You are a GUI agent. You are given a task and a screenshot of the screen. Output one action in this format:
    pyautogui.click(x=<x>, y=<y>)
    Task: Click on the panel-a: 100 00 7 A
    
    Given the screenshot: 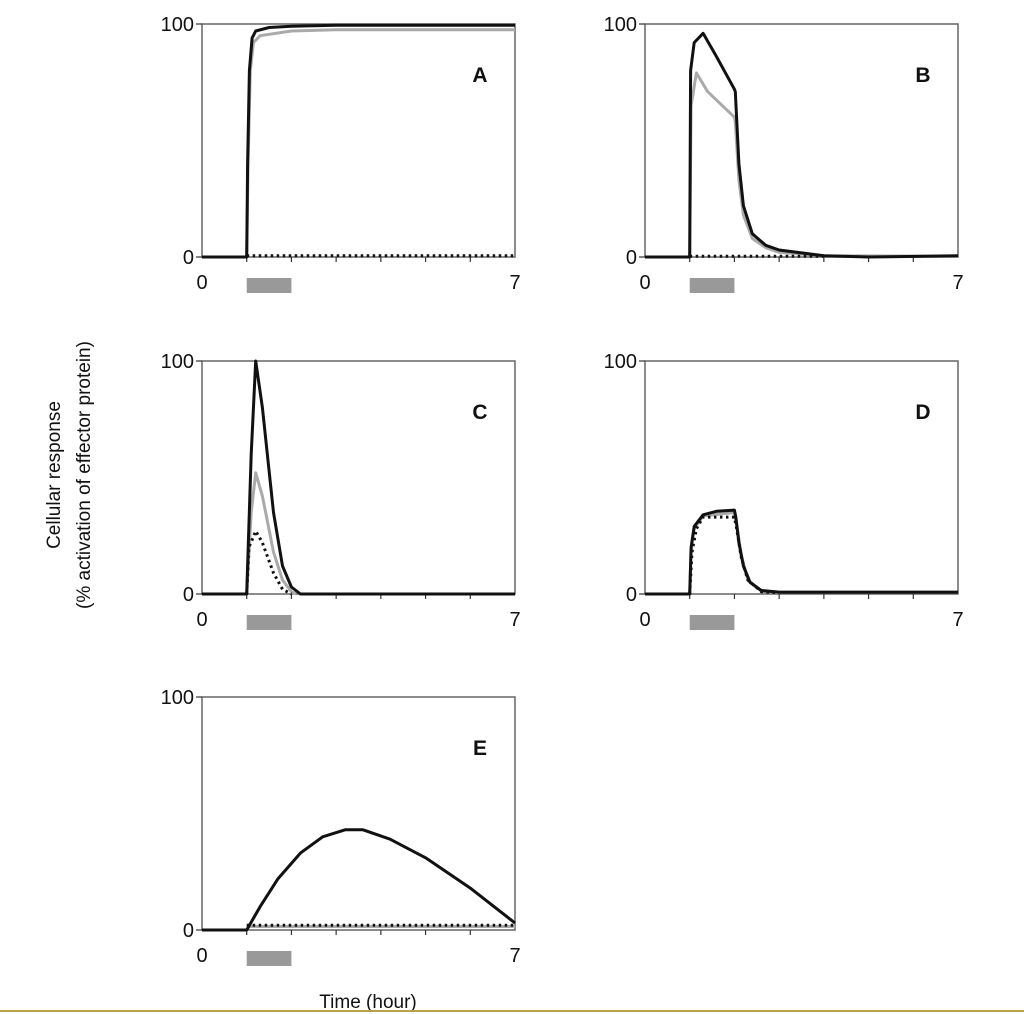 What is the action you would take?
    pyautogui.click(x=341, y=154)
    